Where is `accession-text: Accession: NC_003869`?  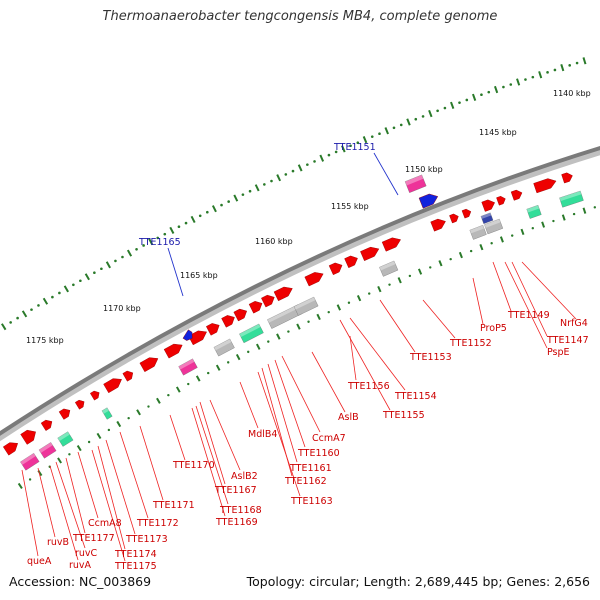
accession-text: Accession: NC_003869 is located at coordinates (80, 581).